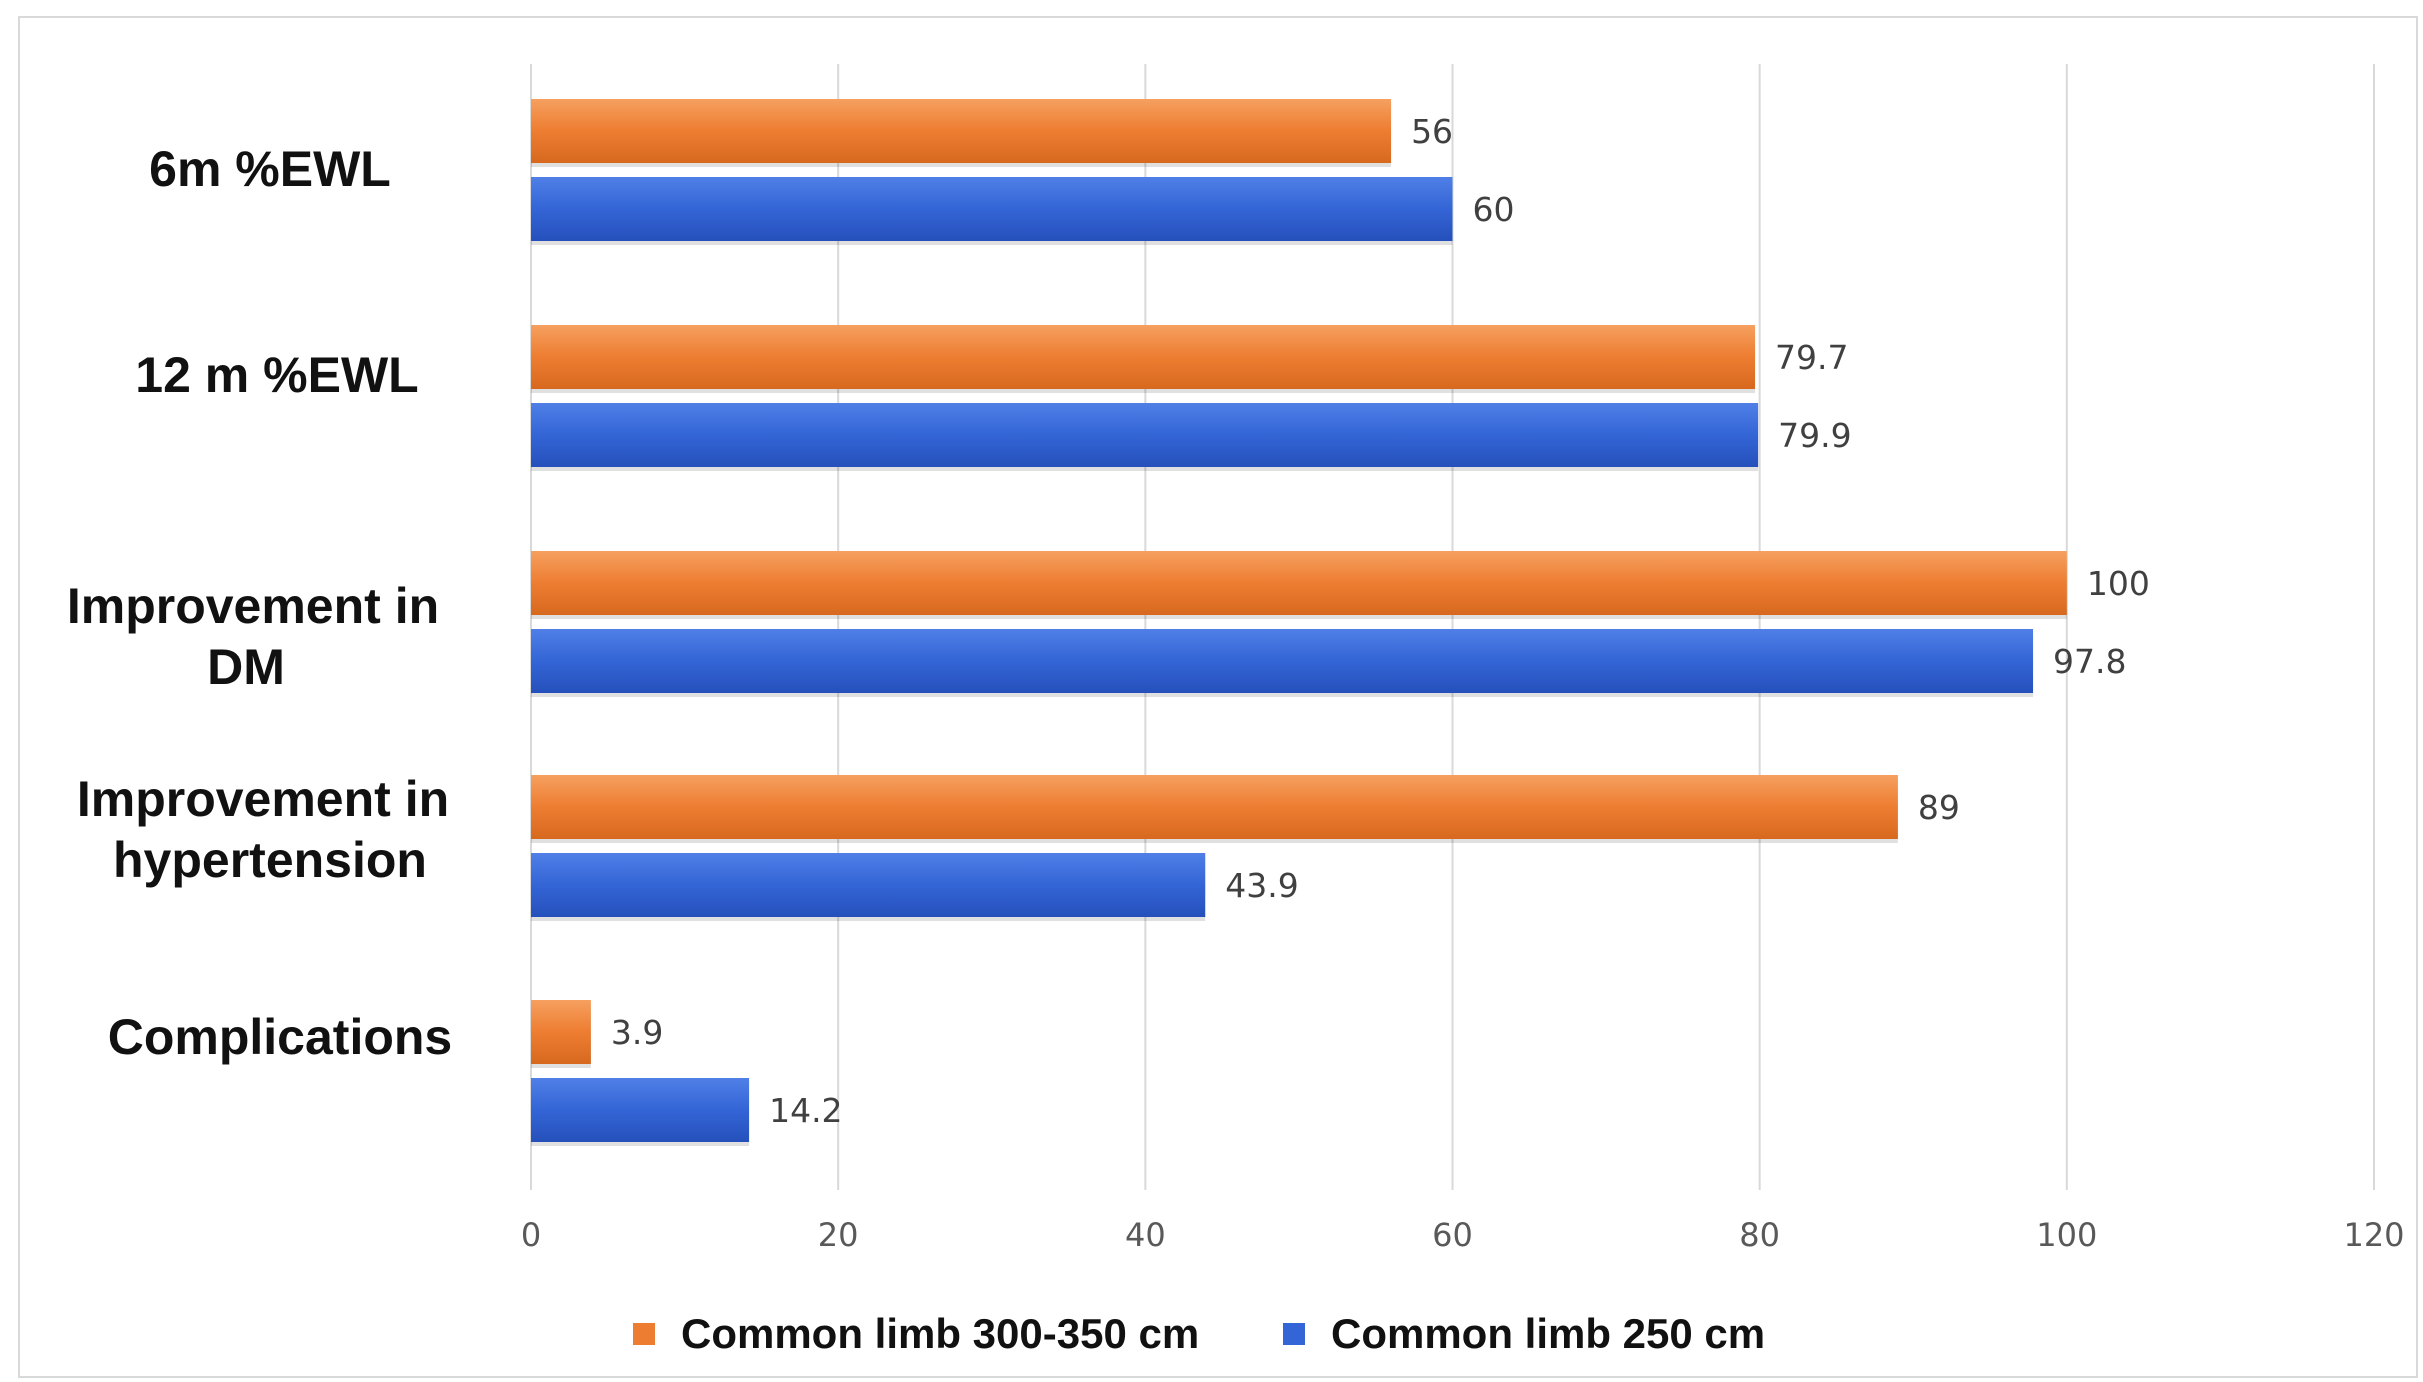  I want to click on value-label: 60, so click(1494, 209).